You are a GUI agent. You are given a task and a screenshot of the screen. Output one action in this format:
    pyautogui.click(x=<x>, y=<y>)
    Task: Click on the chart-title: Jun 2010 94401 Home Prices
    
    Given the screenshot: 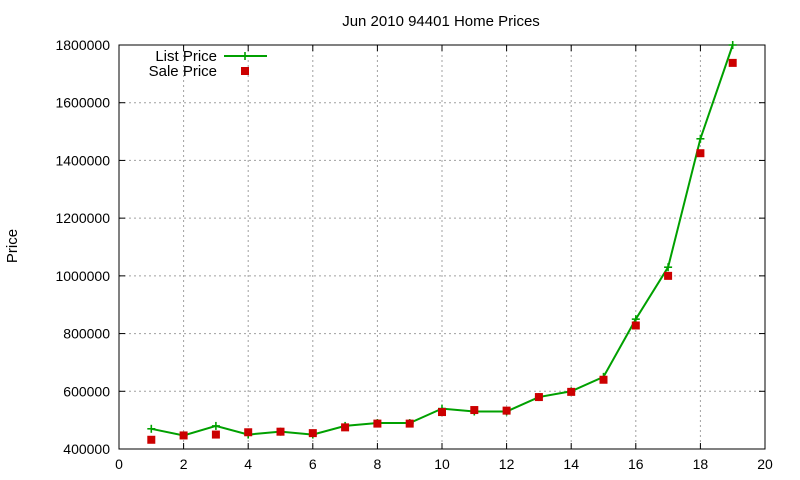 What is the action you would take?
    pyautogui.click(x=441, y=21)
    